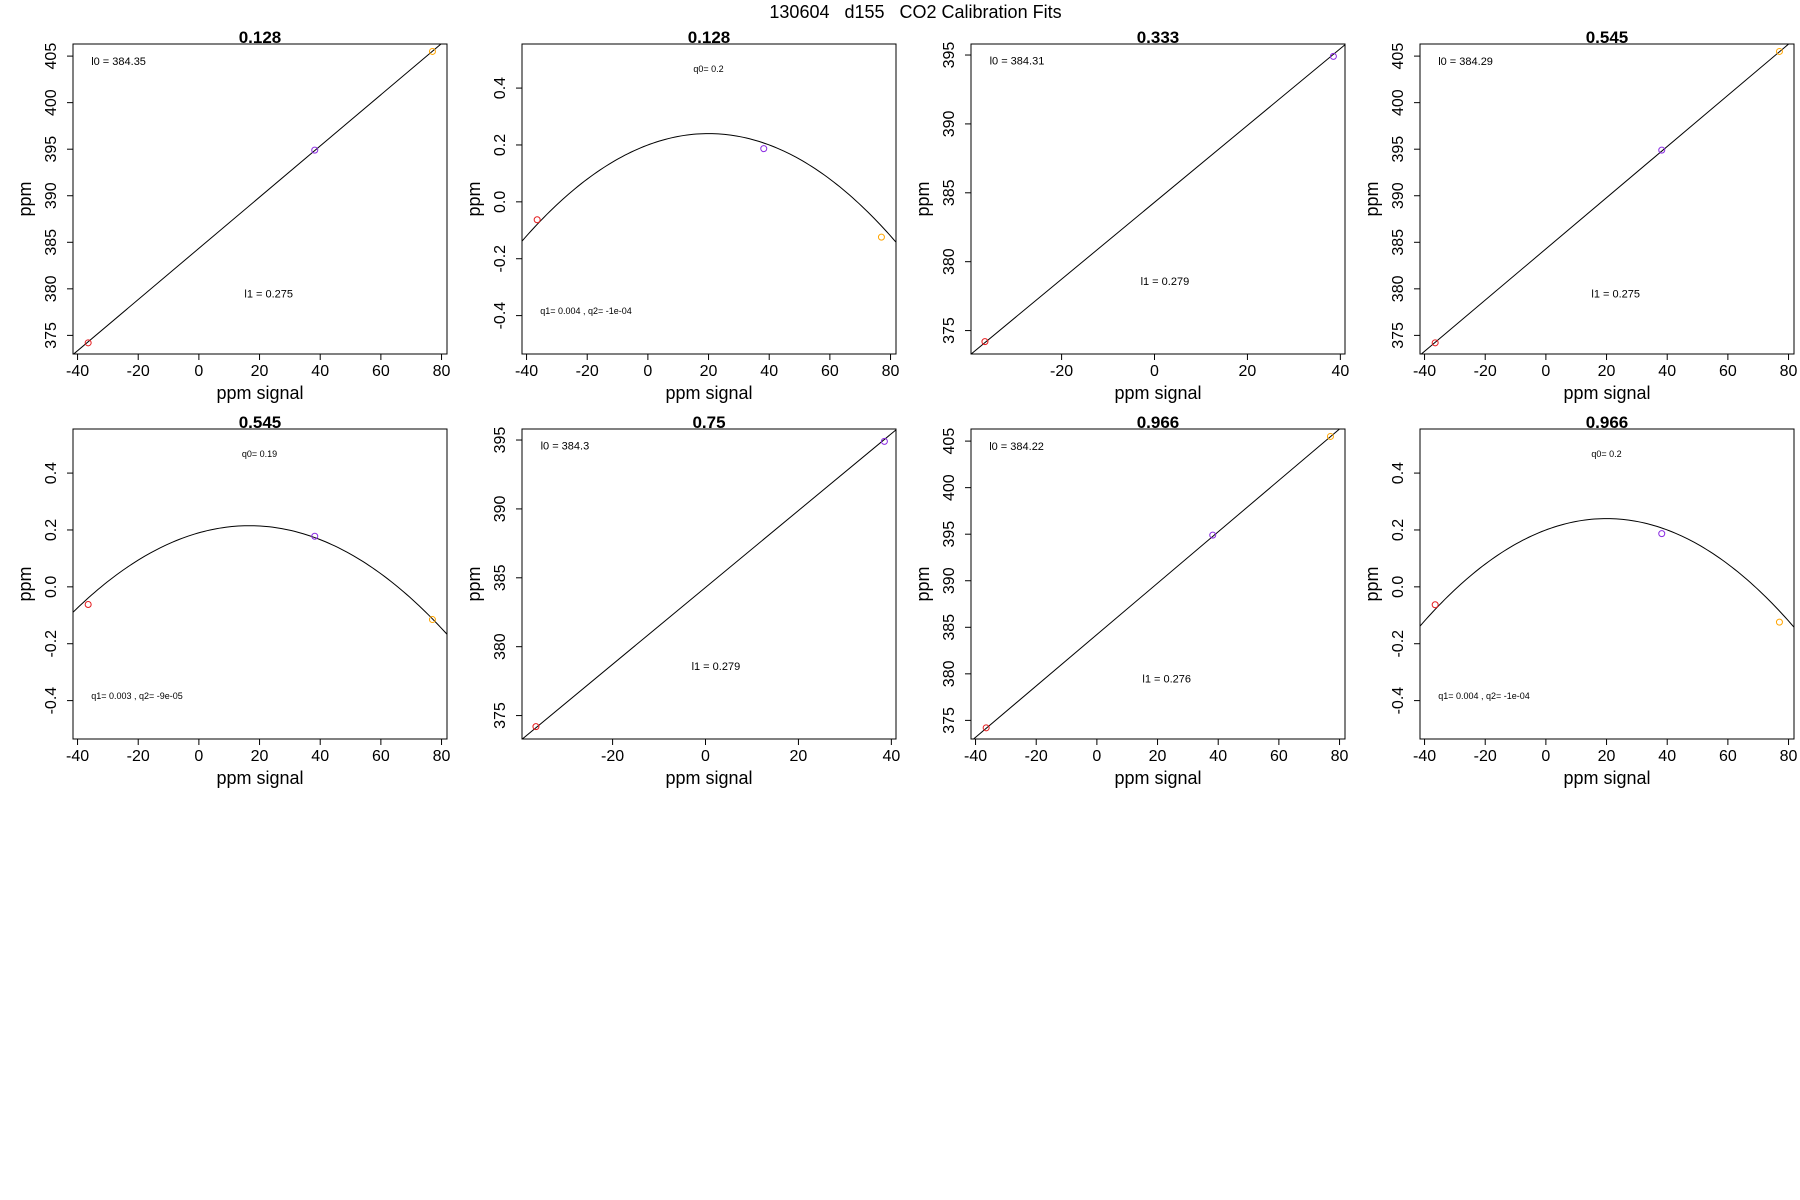 This screenshot has width=1800, height=1200. What do you see at coordinates (260, 37) in the screenshot?
I see `panel-title: 0.128` at bounding box center [260, 37].